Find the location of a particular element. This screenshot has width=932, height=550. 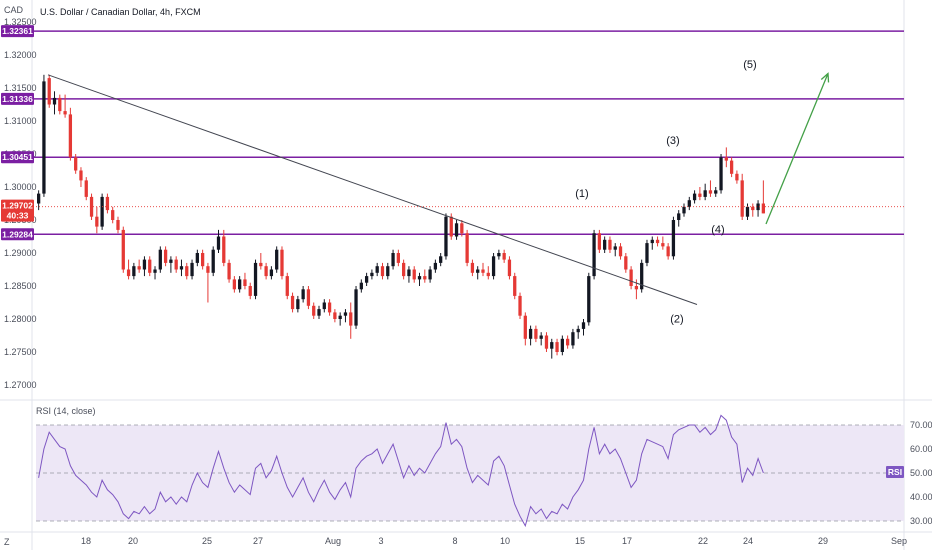

price-tick-label: 1.32500 is located at coordinates (20, 22).